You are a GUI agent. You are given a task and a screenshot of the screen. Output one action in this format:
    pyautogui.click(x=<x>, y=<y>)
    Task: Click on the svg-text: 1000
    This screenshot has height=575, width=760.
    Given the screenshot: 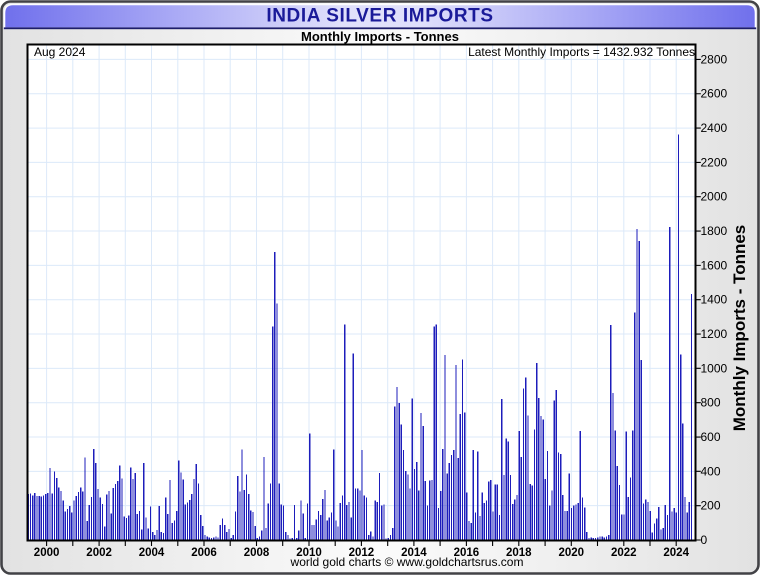 What is the action you would take?
    pyautogui.click(x=714, y=368)
    